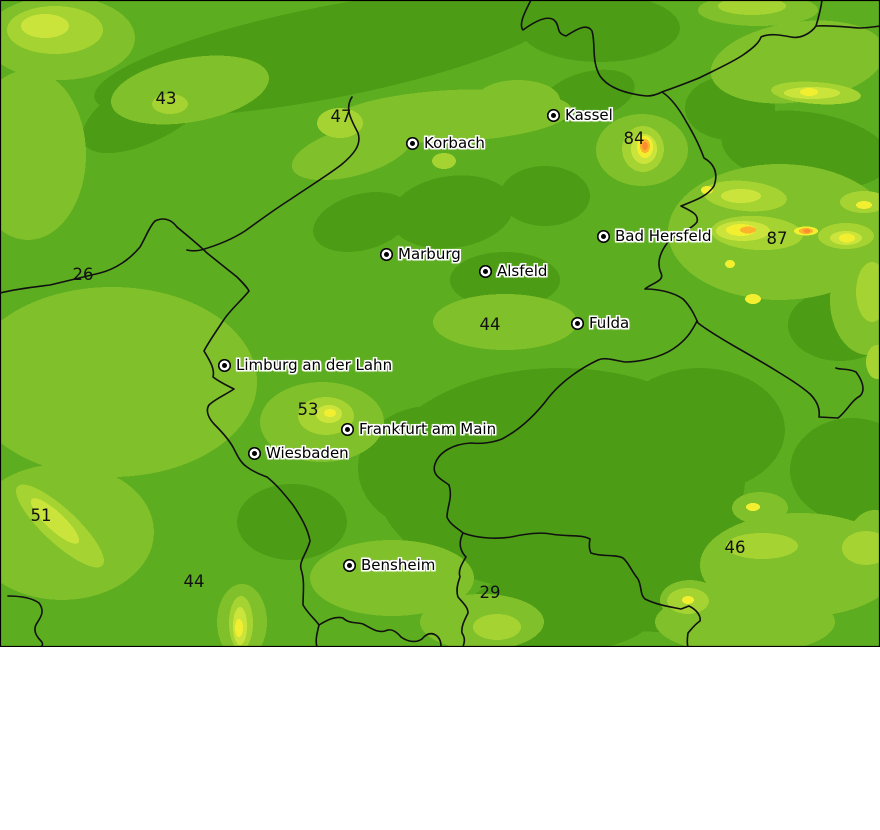  I want to click on wind-gust-value-label: 84, so click(634, 138).